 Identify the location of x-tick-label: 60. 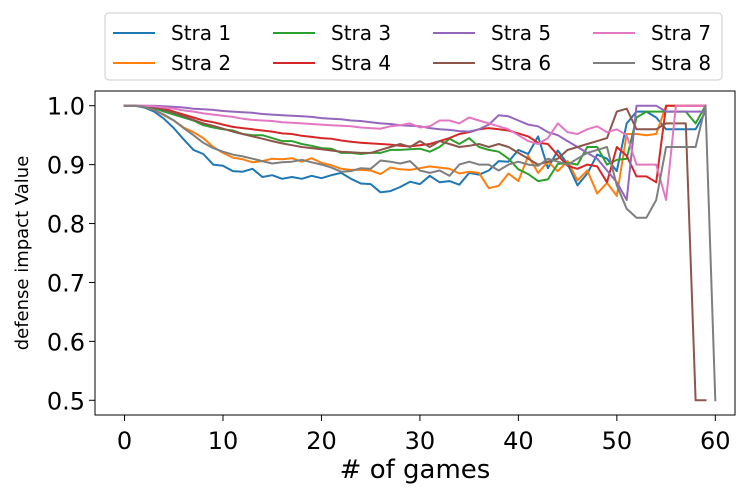
(715, 441).